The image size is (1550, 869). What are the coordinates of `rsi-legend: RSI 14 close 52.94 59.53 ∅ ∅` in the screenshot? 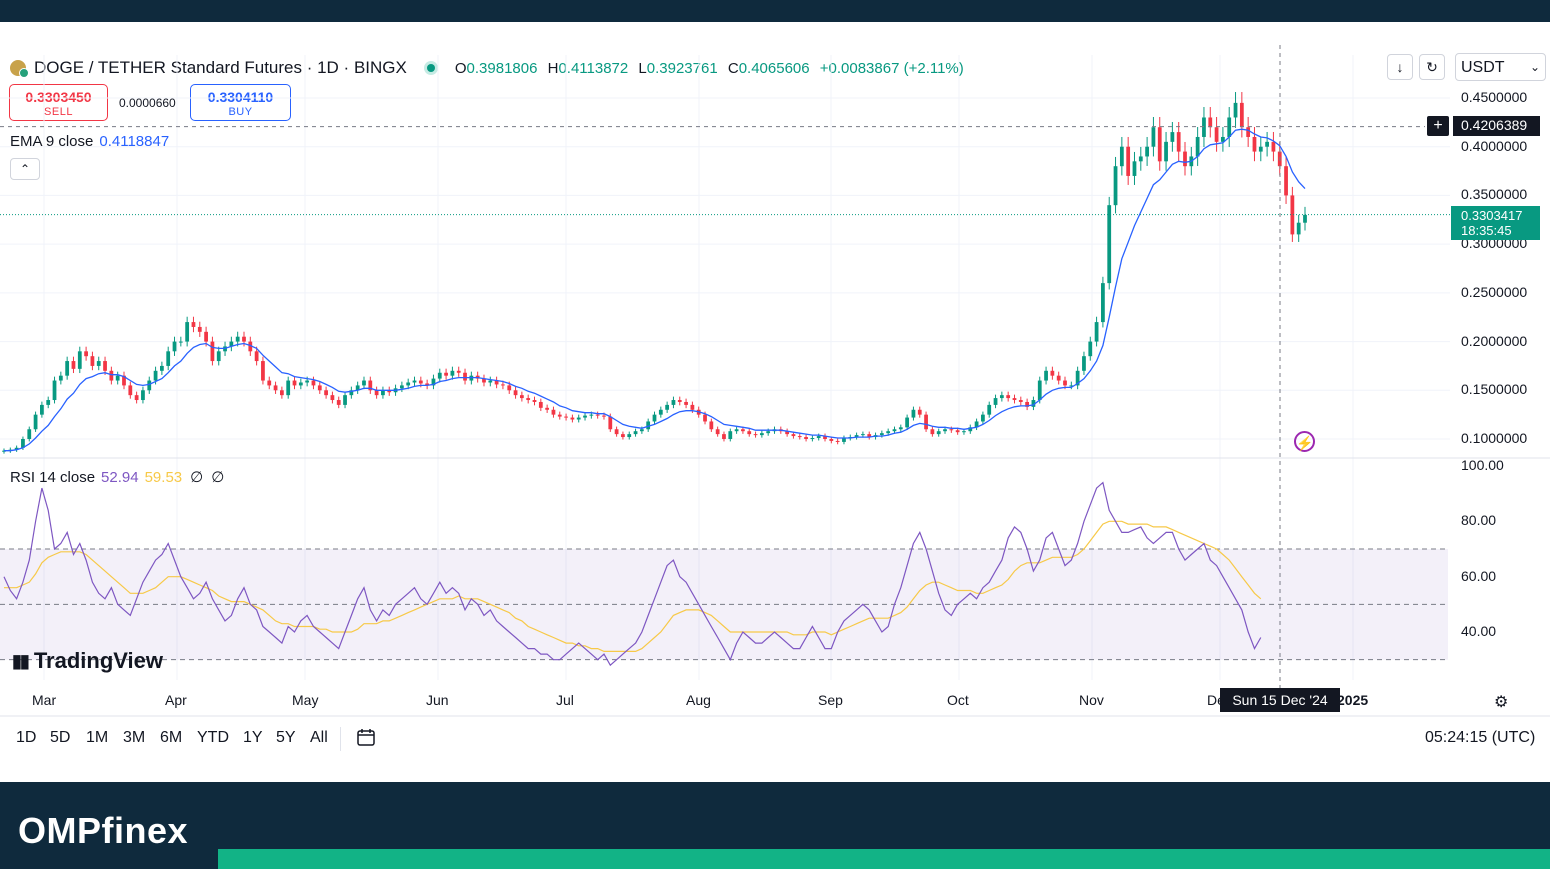 It's located at (117, 477).